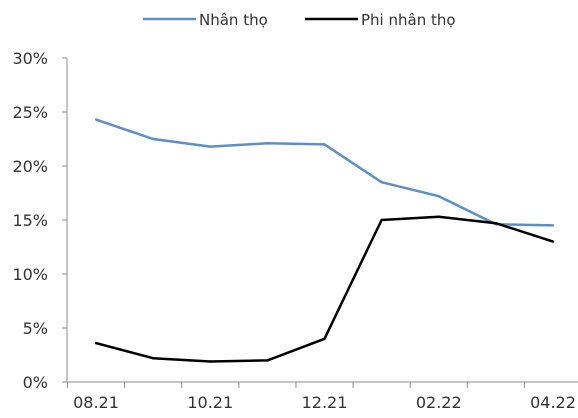 This screenshot has height=418, width=578. Describe the element at coordinates (408, 20) in the screenshot. I see `legend-label: Phi nhân thọ` at that location.